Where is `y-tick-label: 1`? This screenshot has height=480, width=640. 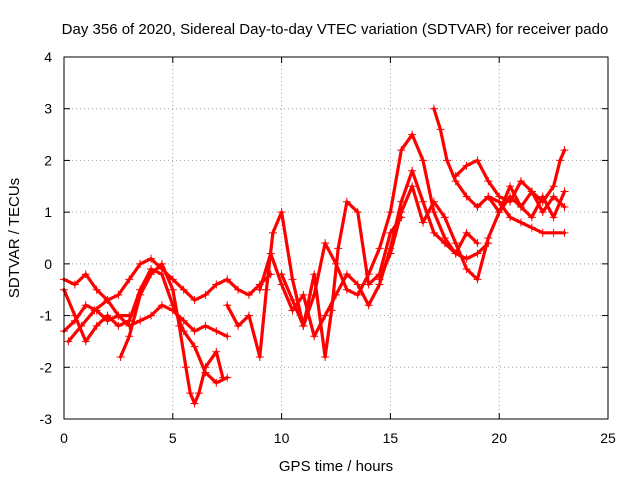
y-tick-label: 1 is located at coordinates (48, 212).